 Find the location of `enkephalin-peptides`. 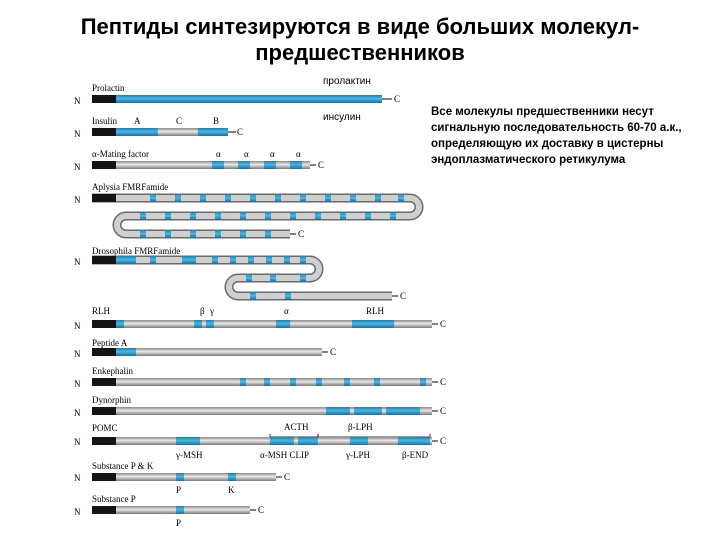

enkephalin-peptides is located at coordinates (333, 382).